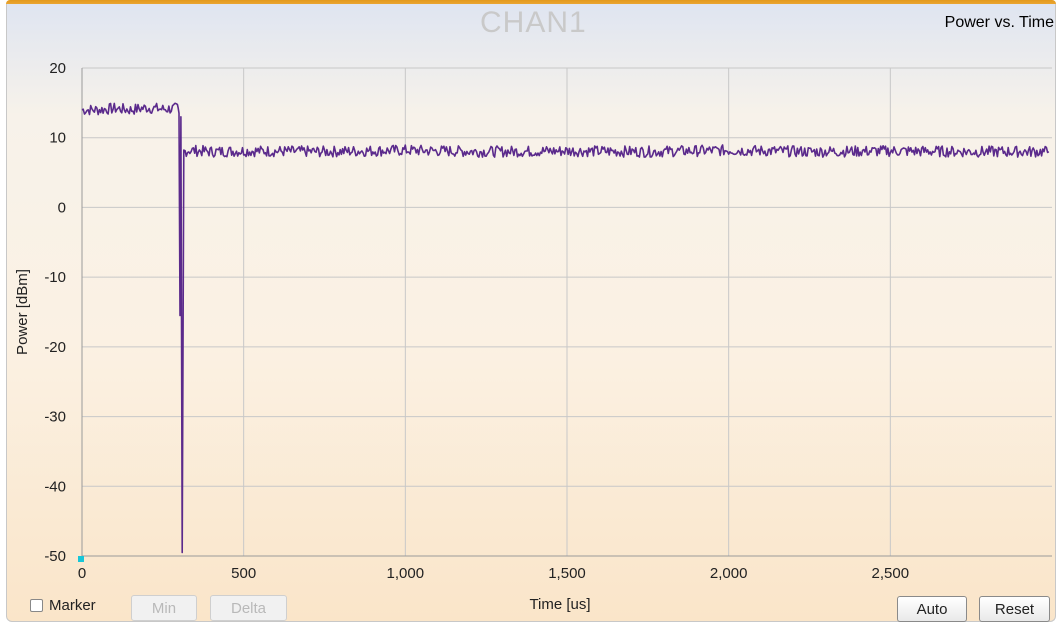 This screenshot has height=626, width=1060. I want to click on y-tick-label: -50, so click(55, 556).